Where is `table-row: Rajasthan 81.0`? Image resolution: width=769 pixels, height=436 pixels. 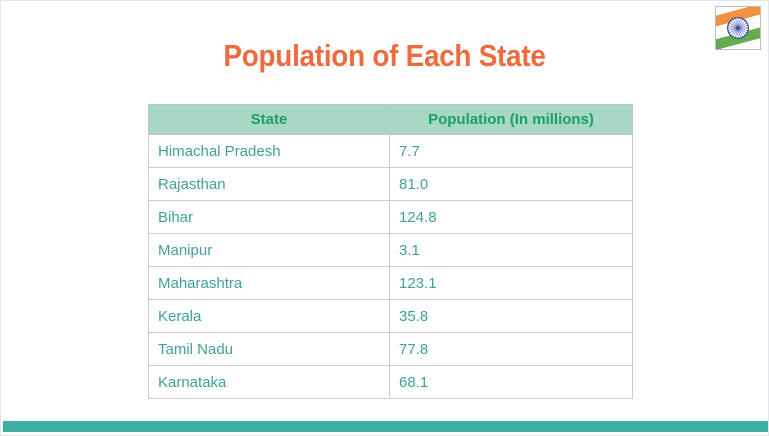
table-row: Rajasthan 81.0 is located at coordinates (390, 184).